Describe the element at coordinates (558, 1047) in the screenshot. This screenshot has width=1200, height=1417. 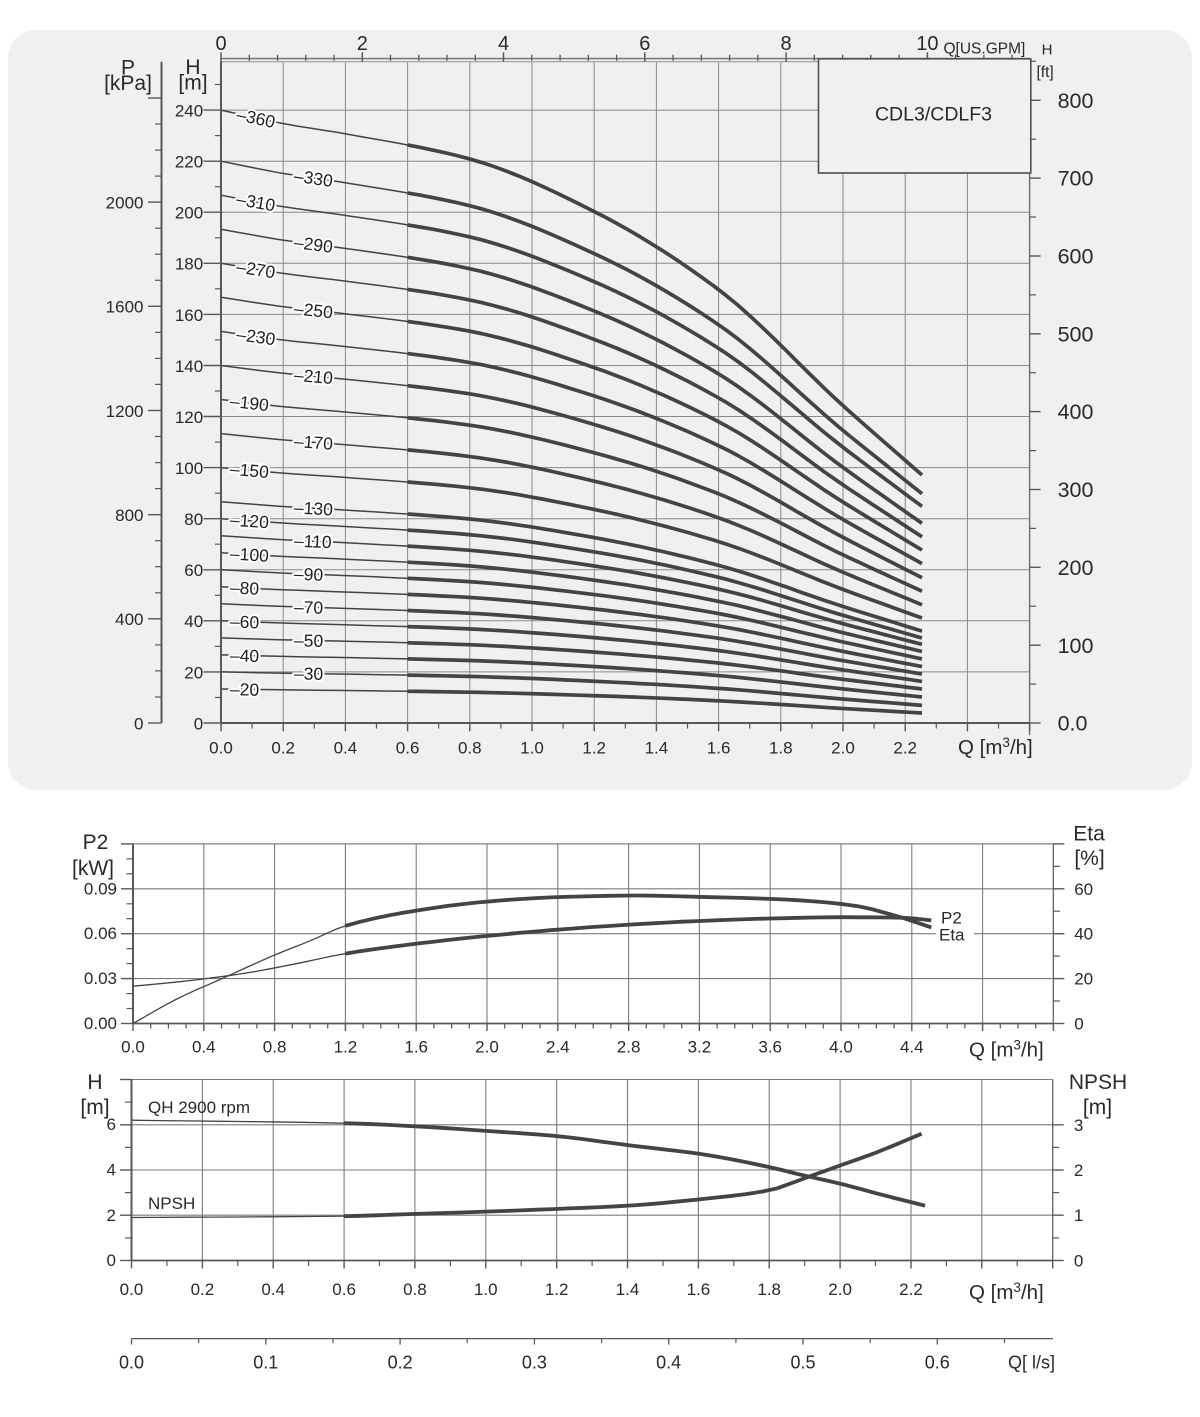
I see `svg-text: 2.4` at that location.